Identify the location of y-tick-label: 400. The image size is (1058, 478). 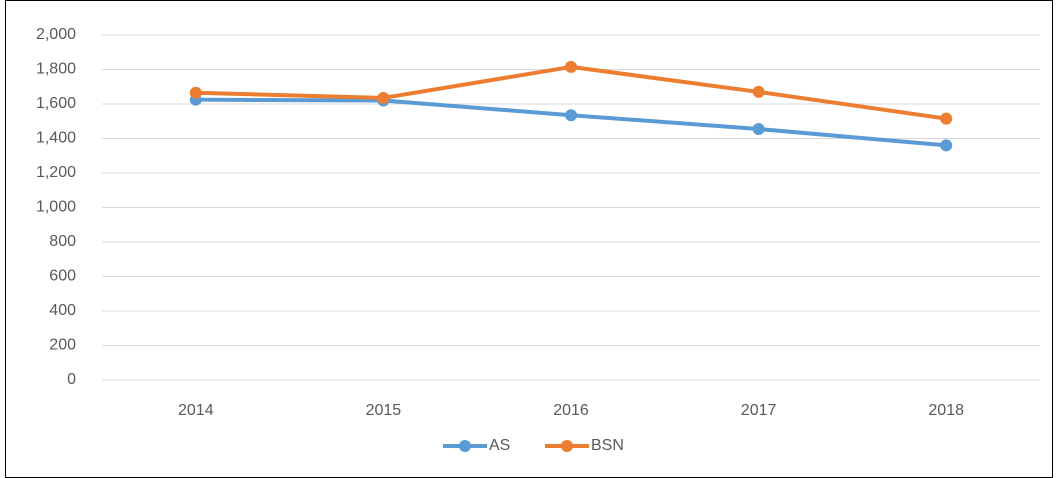
(62, 310).